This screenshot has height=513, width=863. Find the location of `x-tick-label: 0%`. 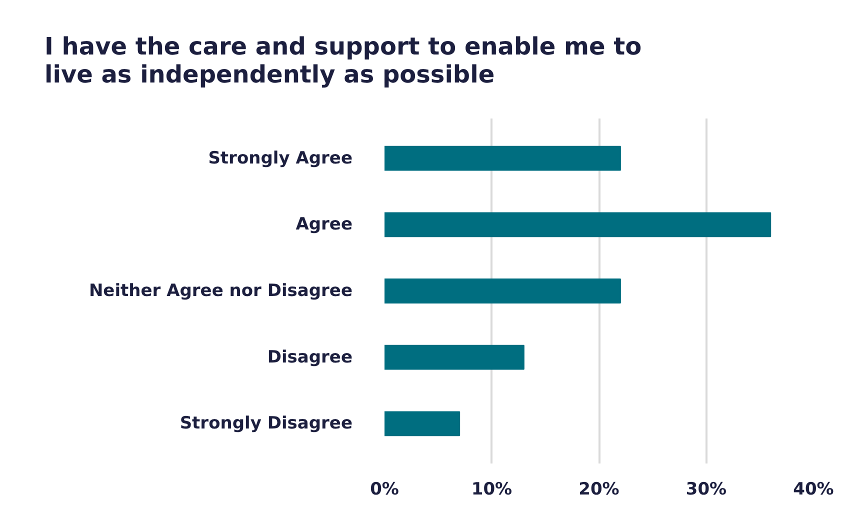

x-tick-label: 0% is located at coordinates (384, 490).